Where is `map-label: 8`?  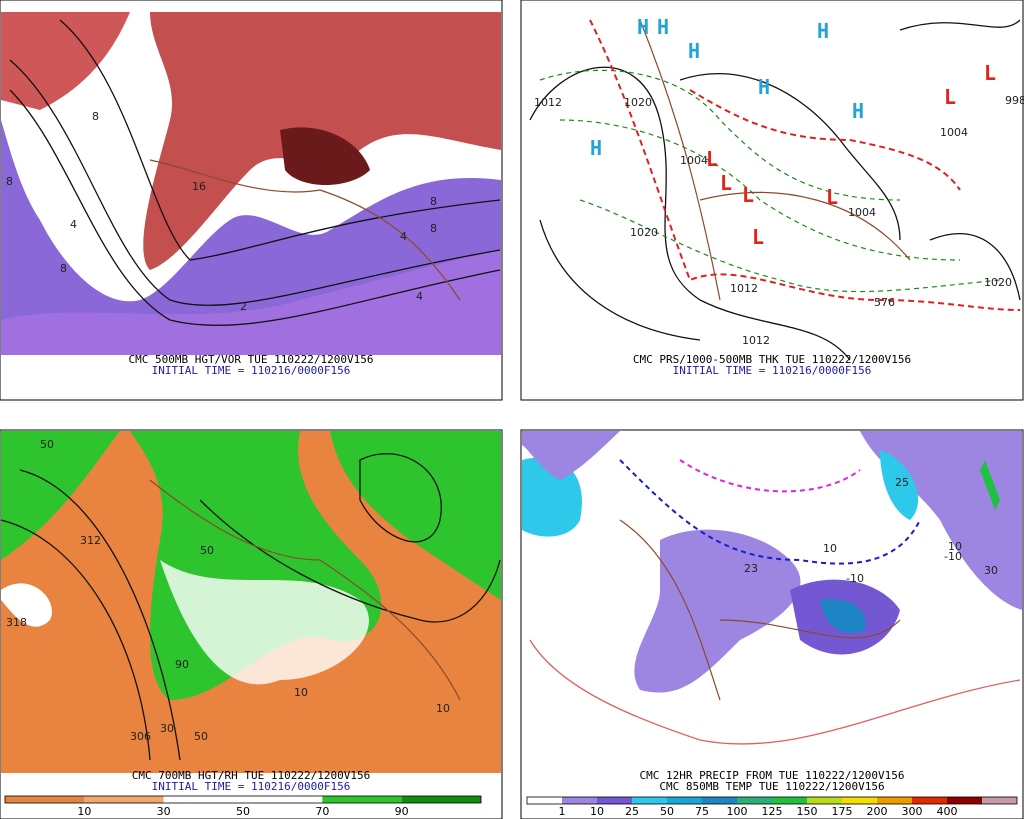 map-label: 8 is located at coordinates (95, 116).